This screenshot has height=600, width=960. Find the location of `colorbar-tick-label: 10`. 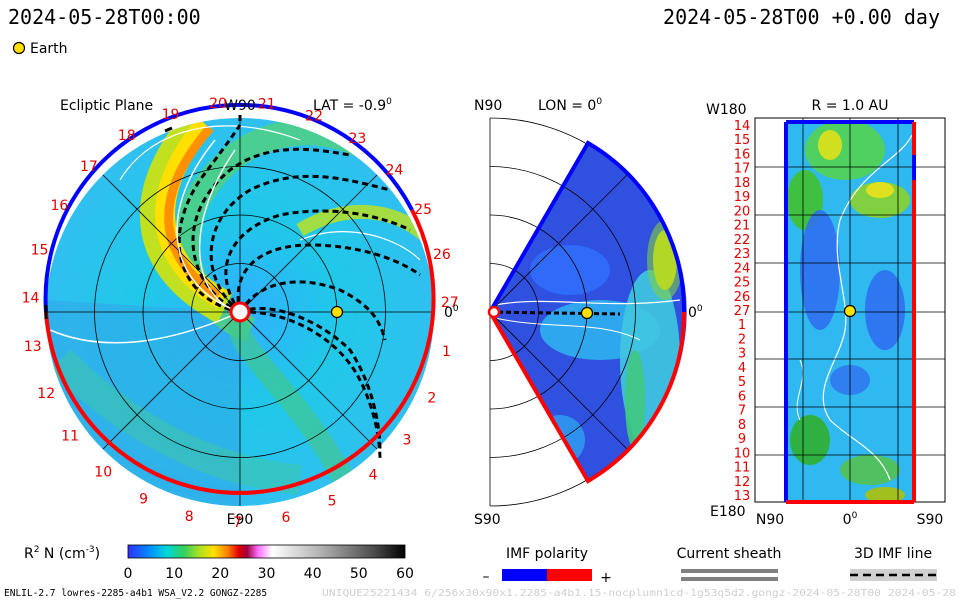

colorbar-tick-label: 10 is located at coordinates (174, 574).